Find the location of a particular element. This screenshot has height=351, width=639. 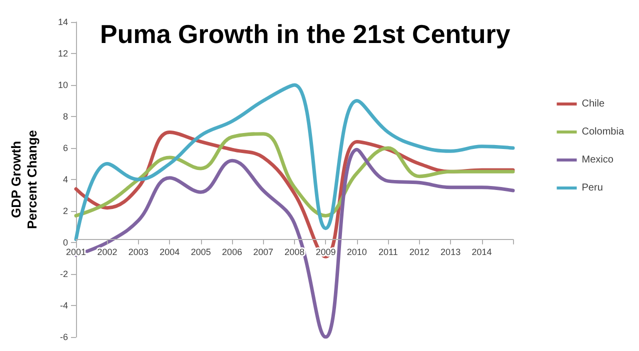

x-tick-label: 2005 is located at coordinates (200, 251).